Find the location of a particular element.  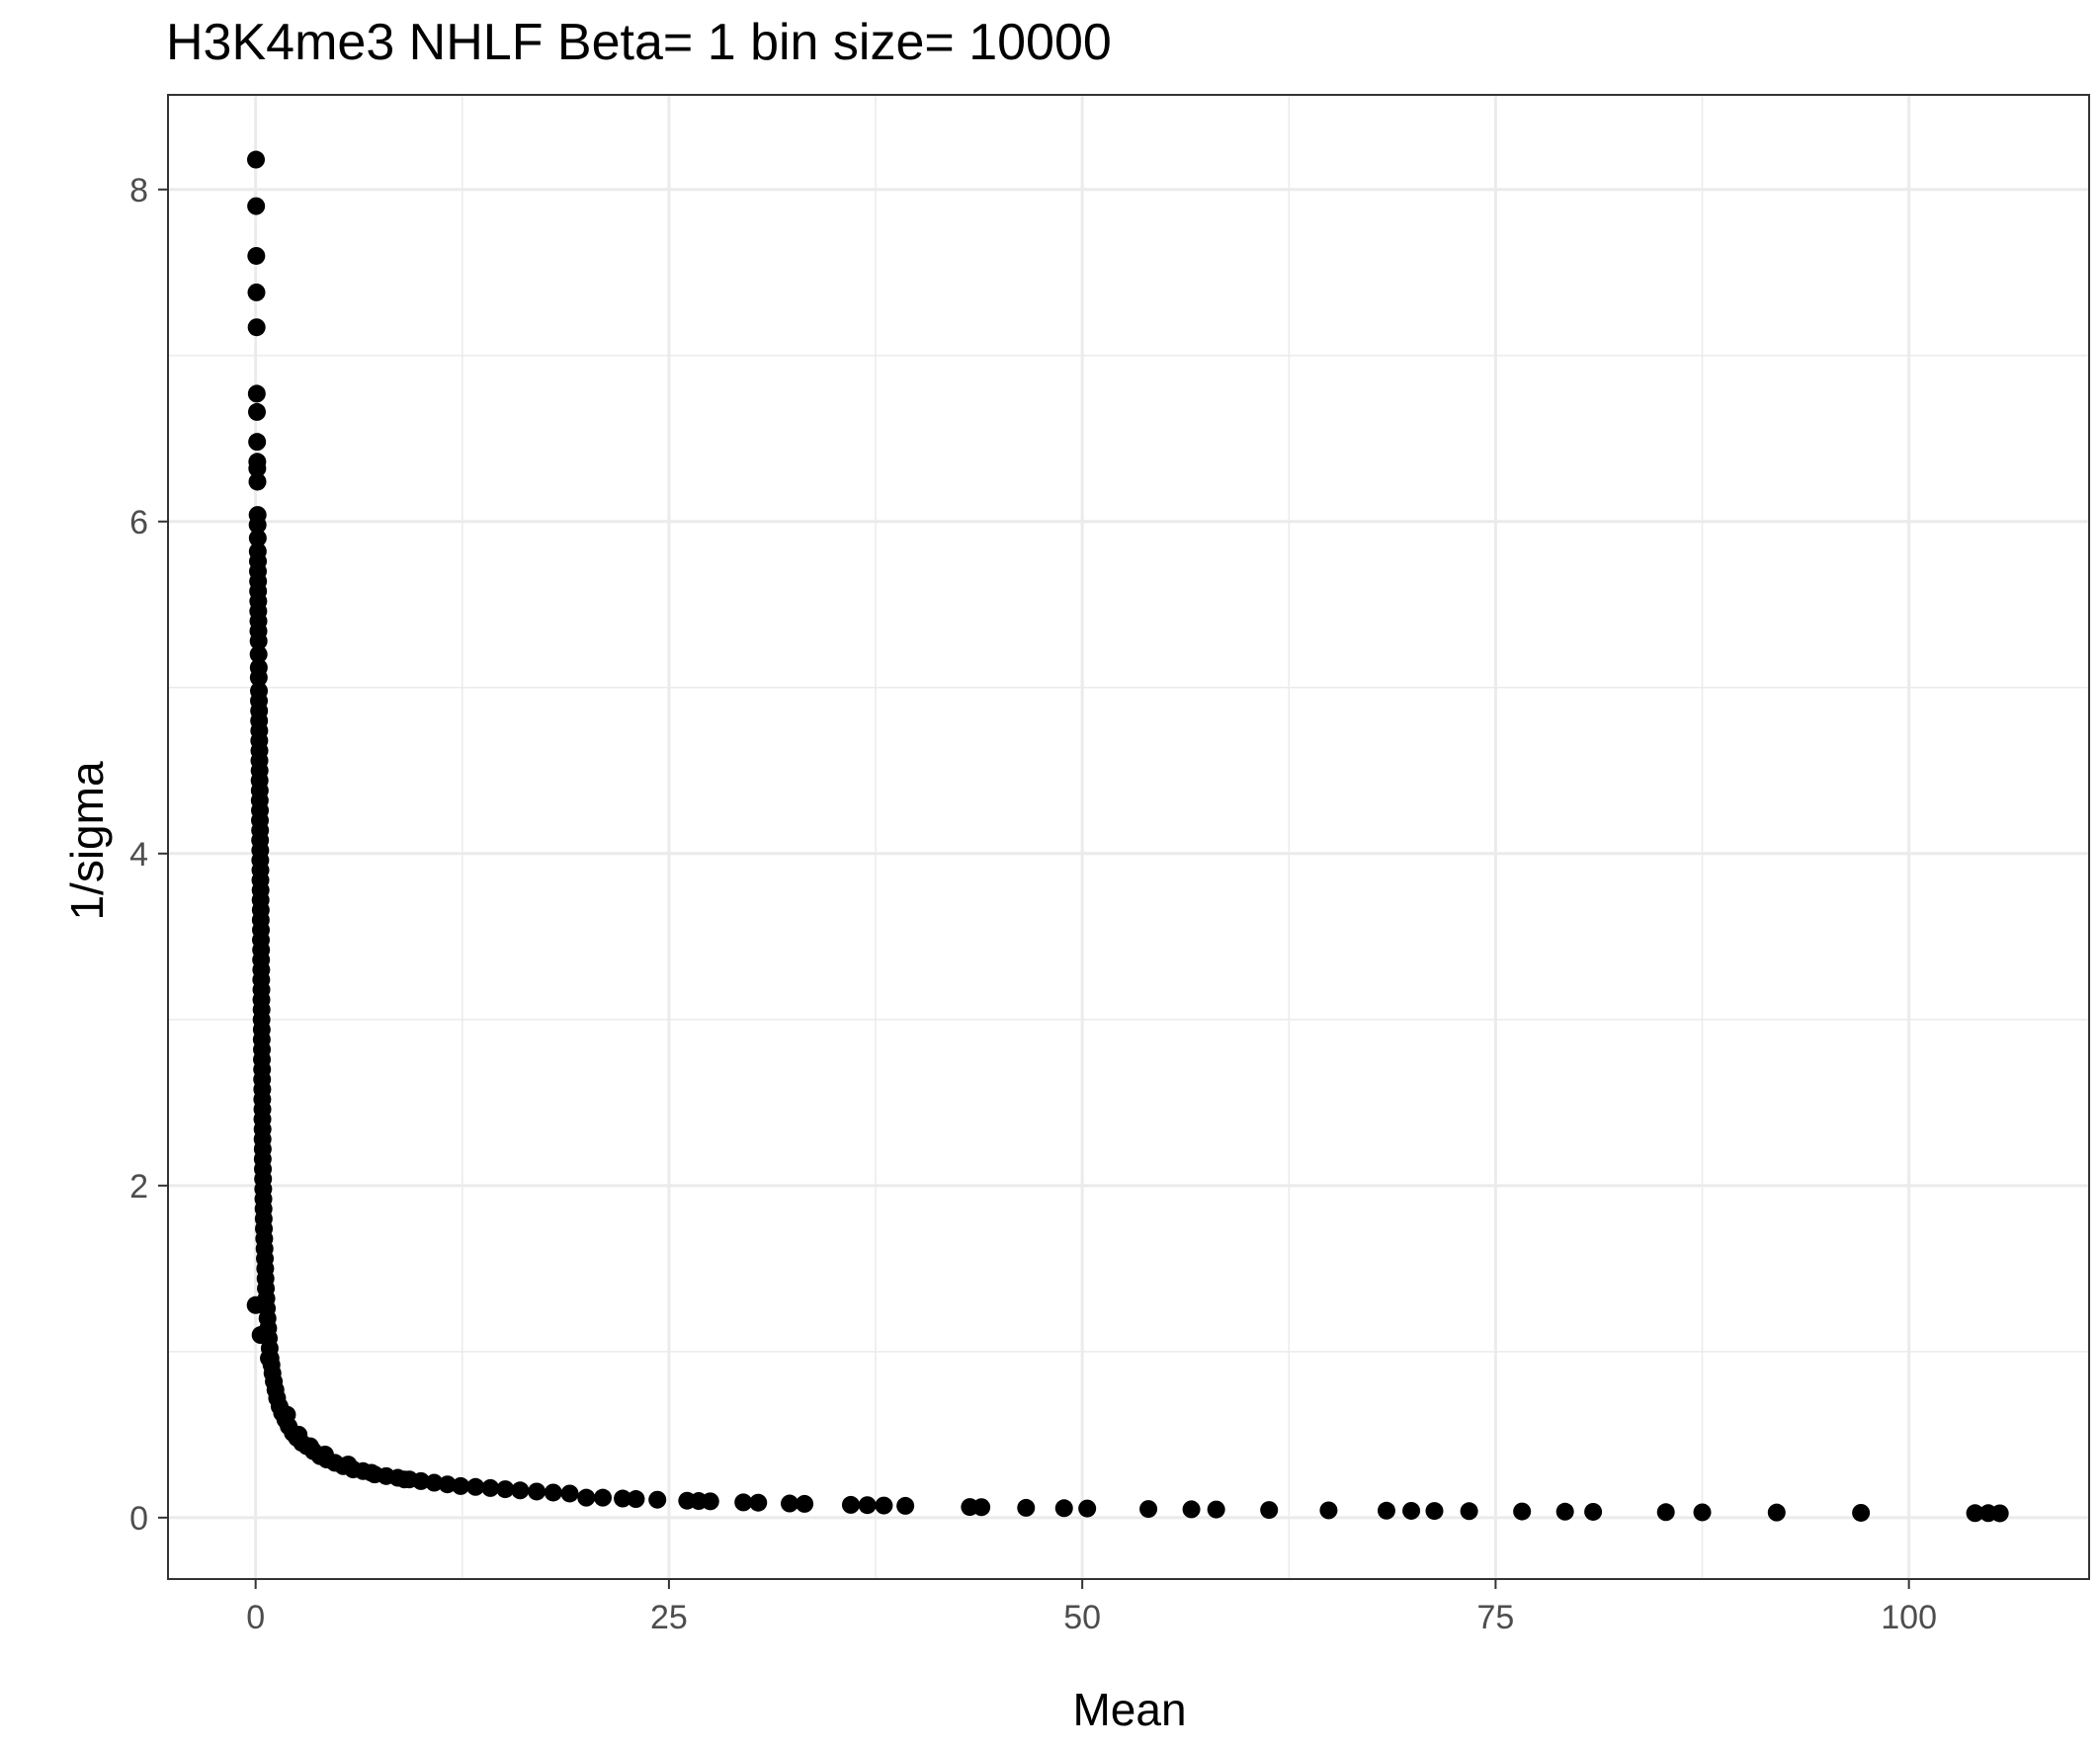

x-tick-label: 75 is located at coordinates (1495, 1617).